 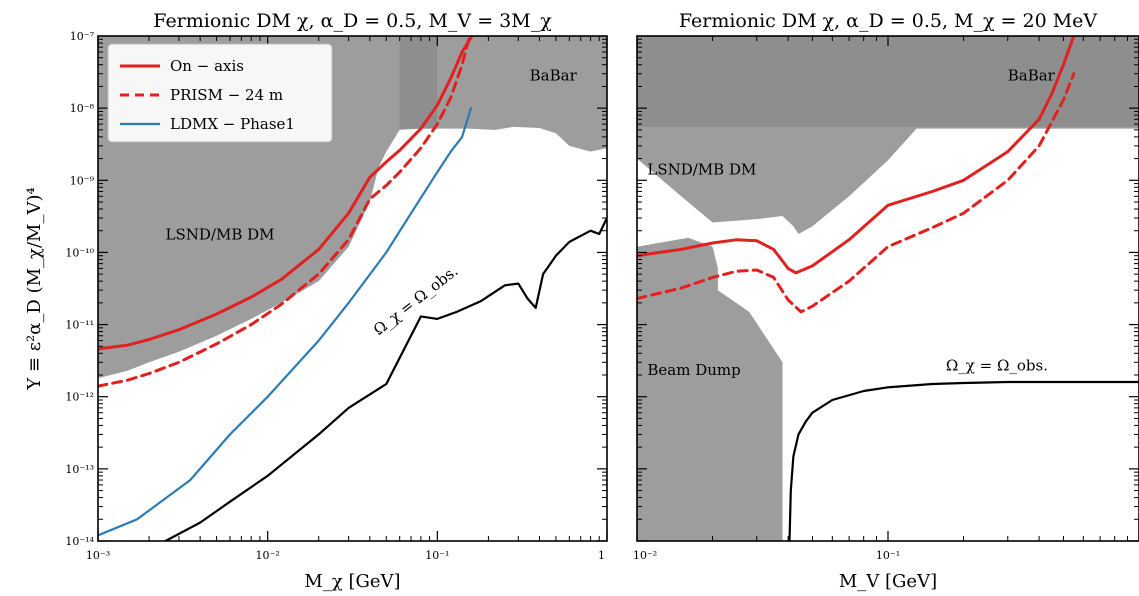 What do you see at coordinates (34, 288) in the screenshot?
I see `y-axis-label: Y ≡ ε²α_D (M_χ/M_V)⁴` at bounding box center [34, 288].